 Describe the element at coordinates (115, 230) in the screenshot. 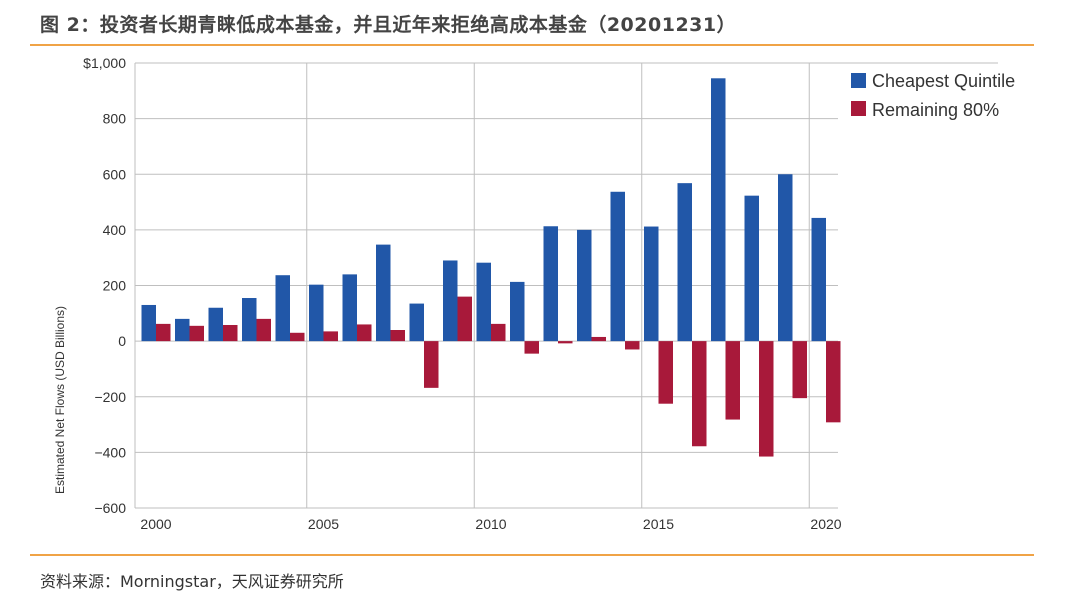

I see `y-tick-label: 400` at that location.